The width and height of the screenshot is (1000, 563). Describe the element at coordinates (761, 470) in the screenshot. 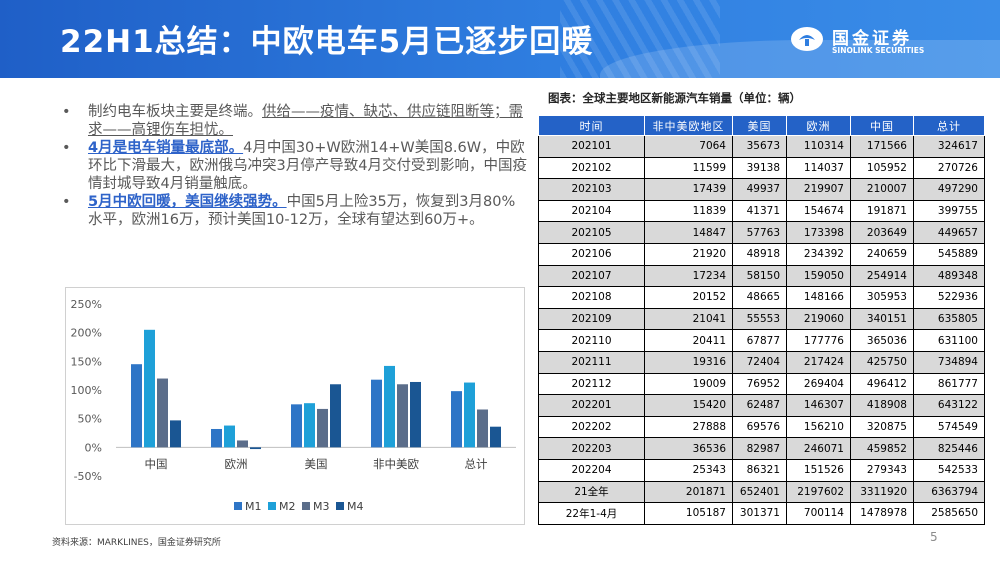

I see `table-row: 202204 25343 86321 151526 279343 542533` at that location.